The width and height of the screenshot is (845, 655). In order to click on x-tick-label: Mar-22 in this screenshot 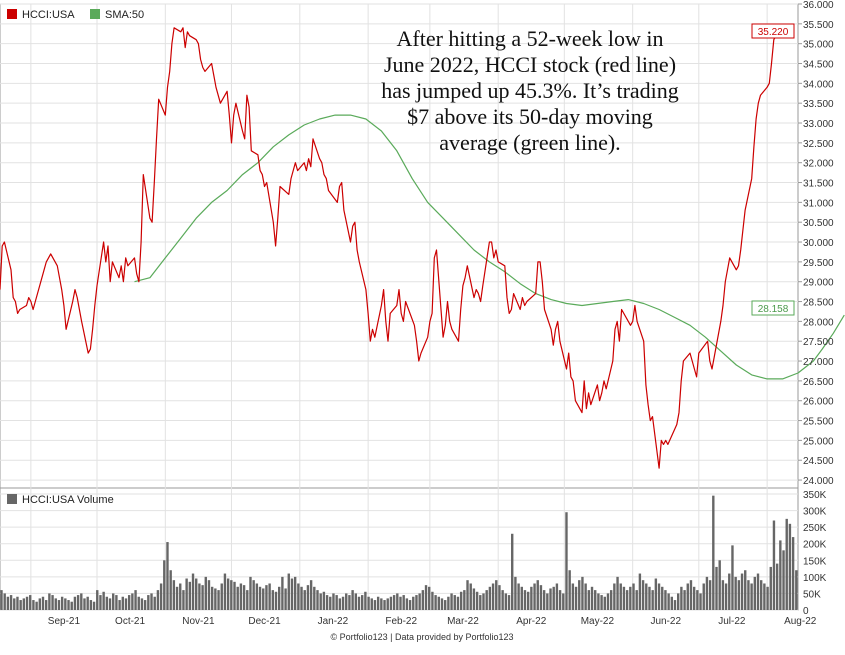, I will do `click(463, 621)`.